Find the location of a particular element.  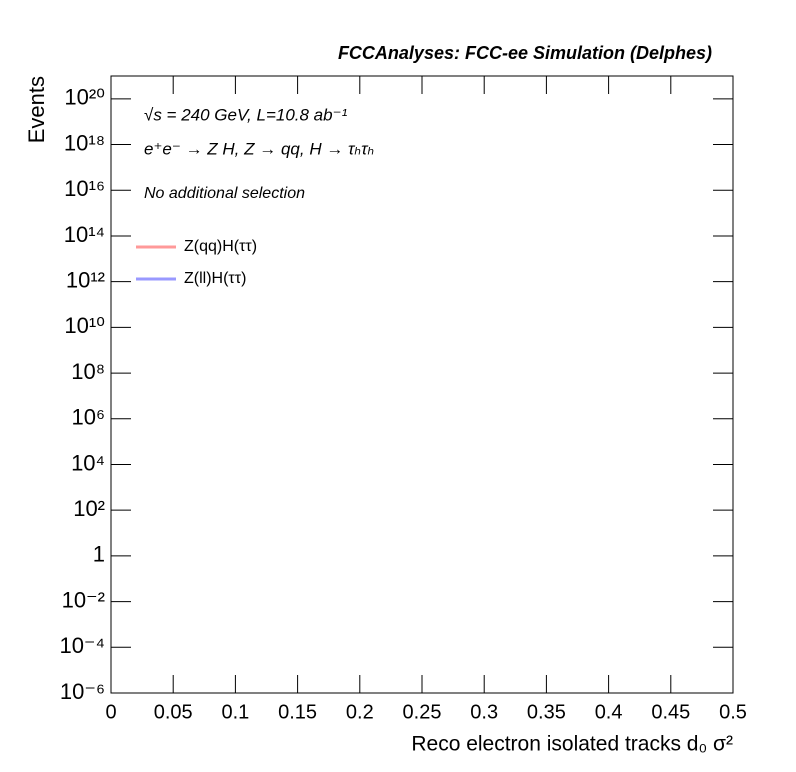

x-tick-label: 0.45 is located at coordinates (670, 712).